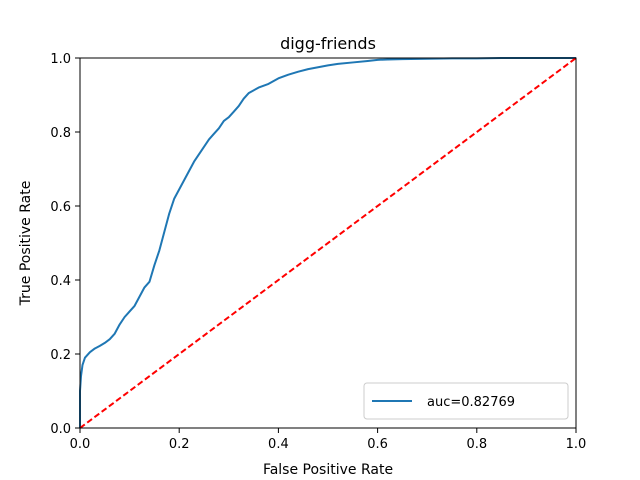 The image size is (640, 480). Describe the element at coordinates (328, 440) in the screenshot. I see `x-axis-ticks: 0.0 0.2 0.4 0.6 0.8 1.0` at that location.